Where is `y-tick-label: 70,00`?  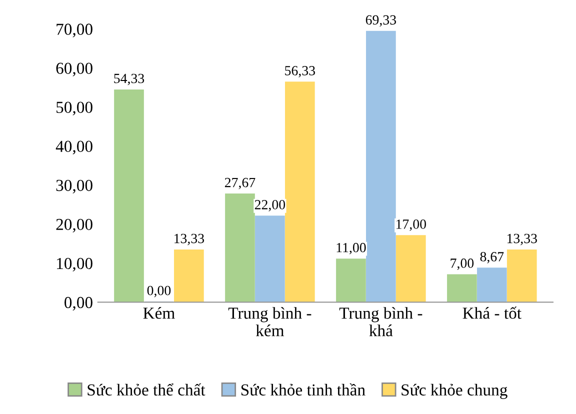 y-tick-label: 70,00 is located at coordinates (74, 31).